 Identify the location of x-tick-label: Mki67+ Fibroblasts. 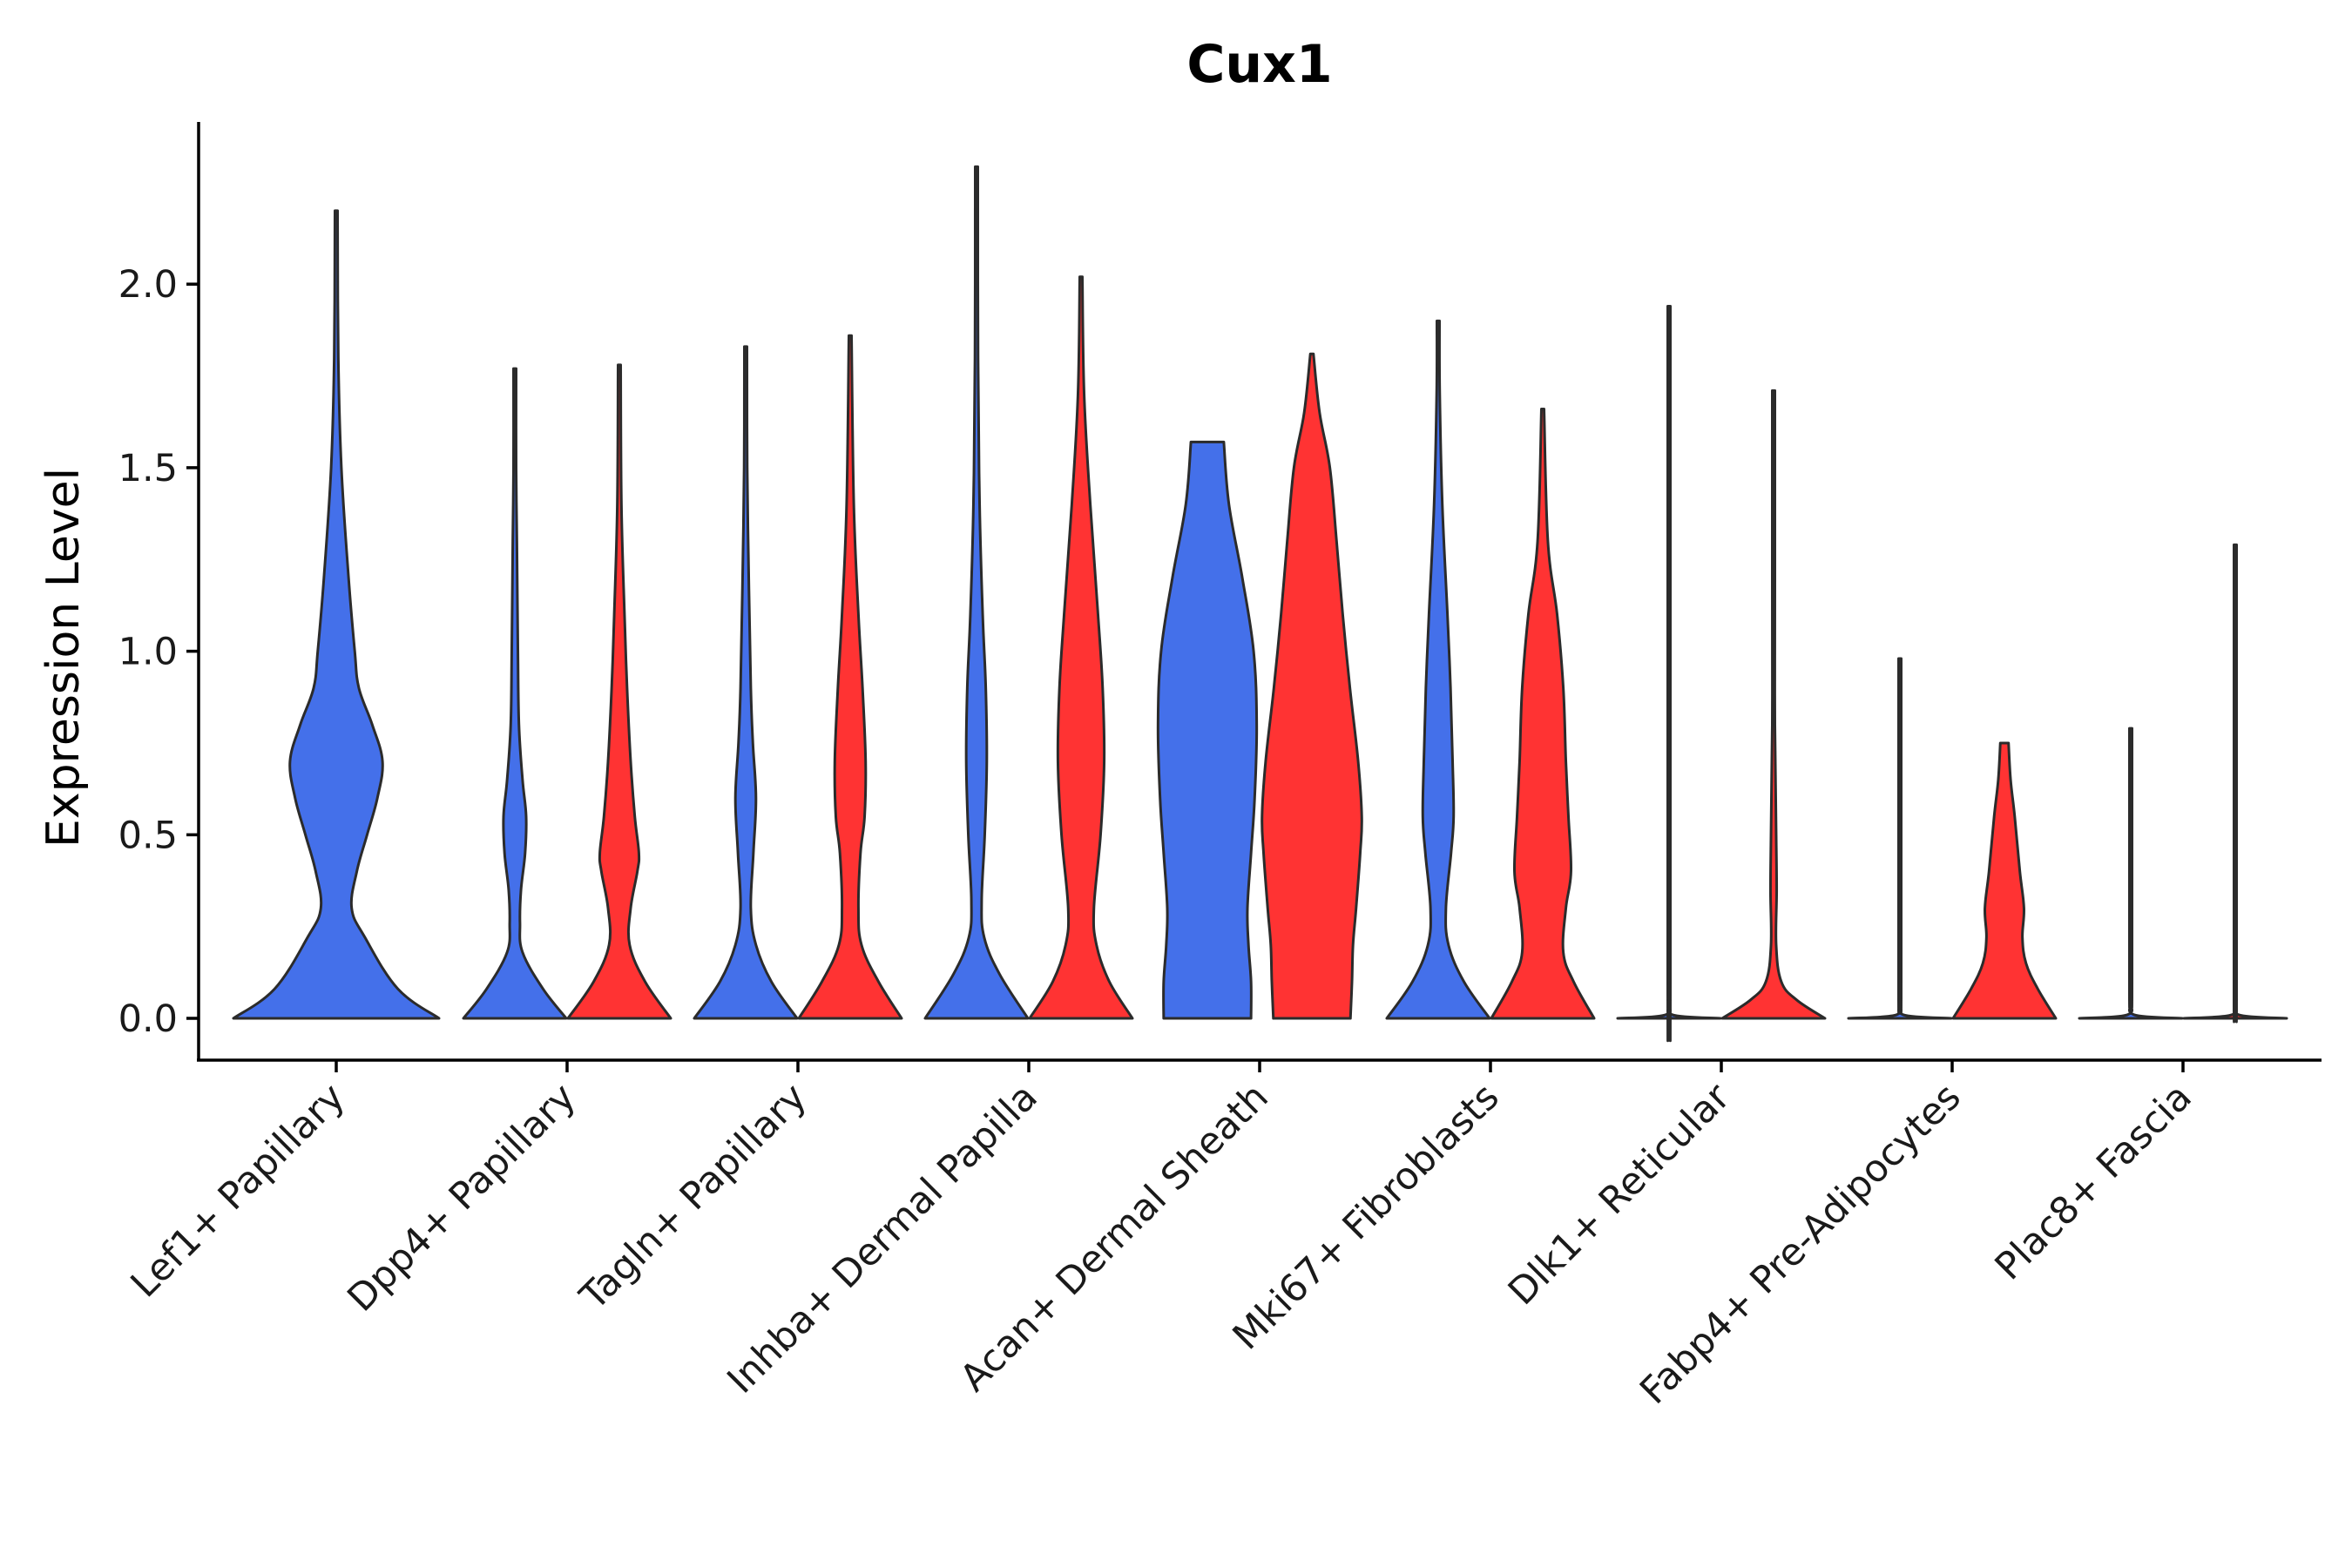
(1366, 1216).